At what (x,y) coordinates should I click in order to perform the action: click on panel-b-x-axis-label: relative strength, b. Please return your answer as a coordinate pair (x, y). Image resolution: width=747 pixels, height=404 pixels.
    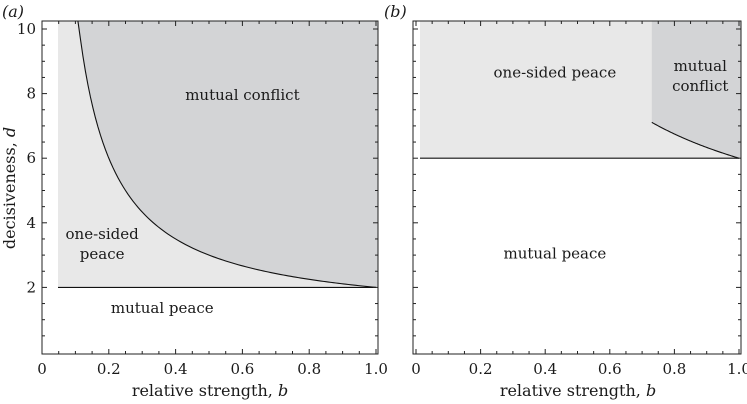
    Looking at the image, I should click on (578, 390).